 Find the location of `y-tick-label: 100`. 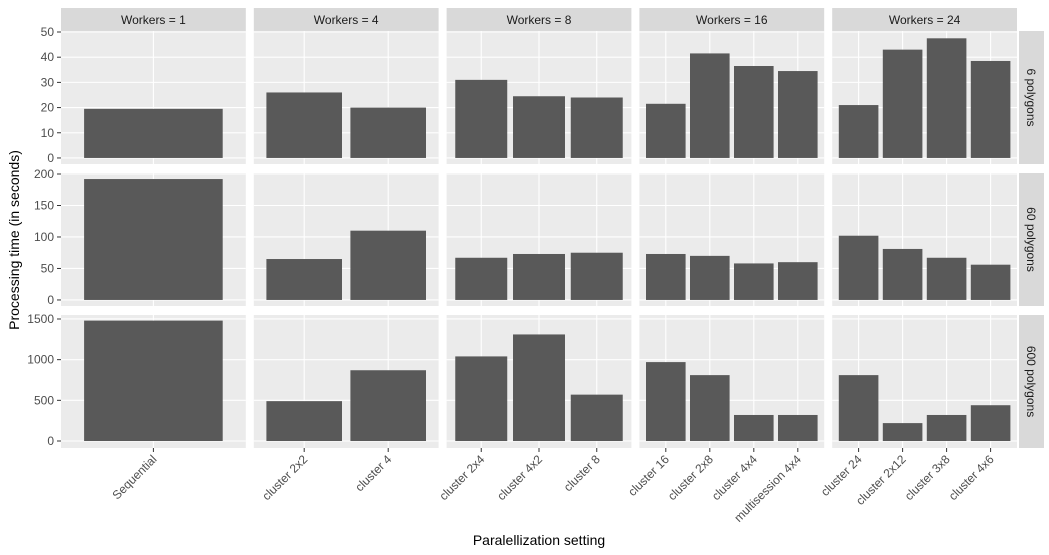

y-tick-label: 100 is located at coordinates (44, 237).